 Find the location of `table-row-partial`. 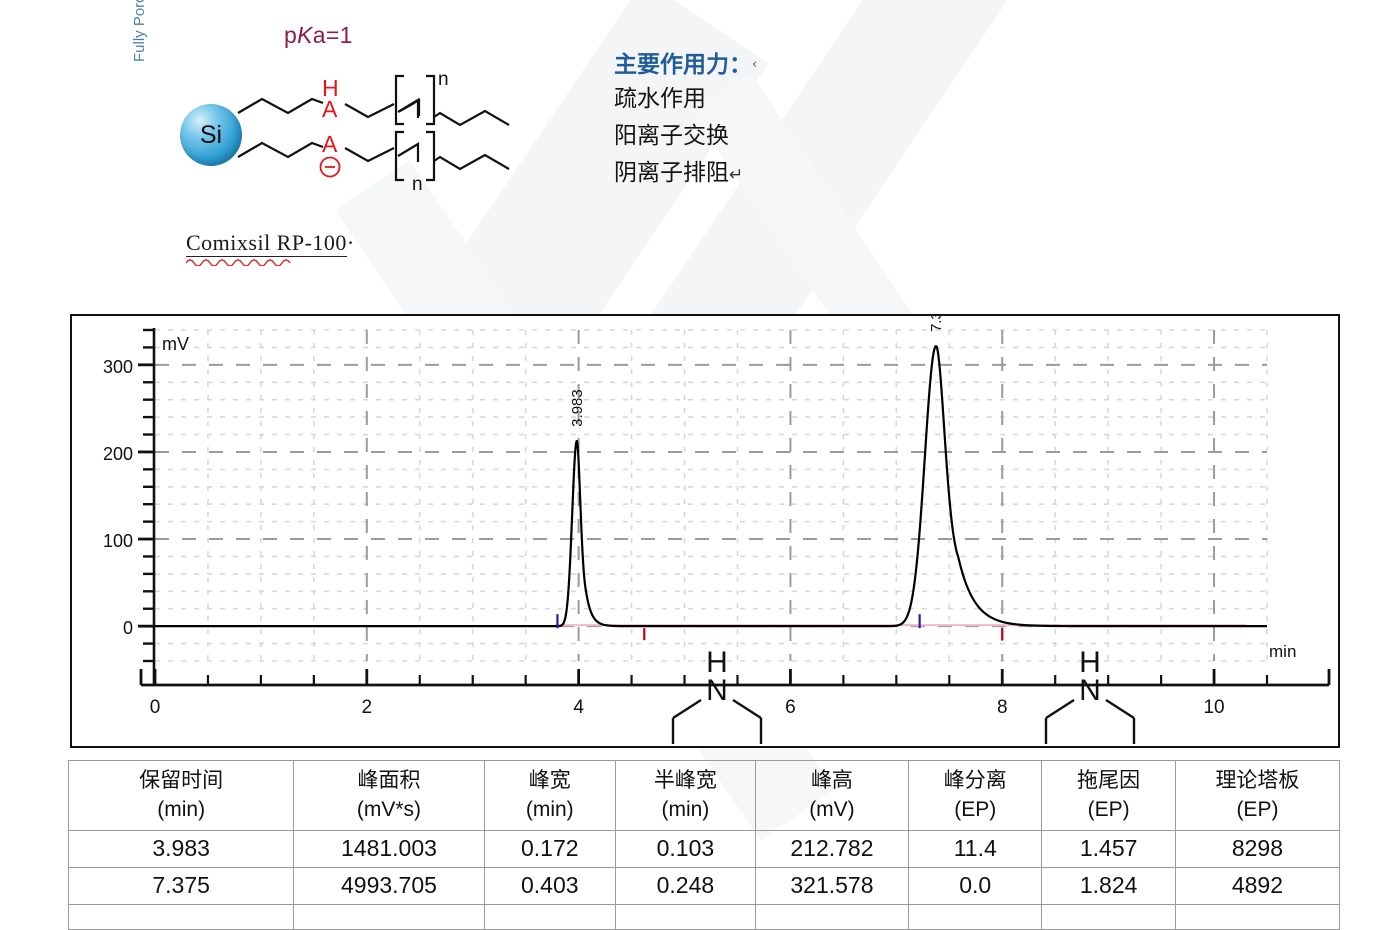

table-row-partial is located at coordinates (704, 917).